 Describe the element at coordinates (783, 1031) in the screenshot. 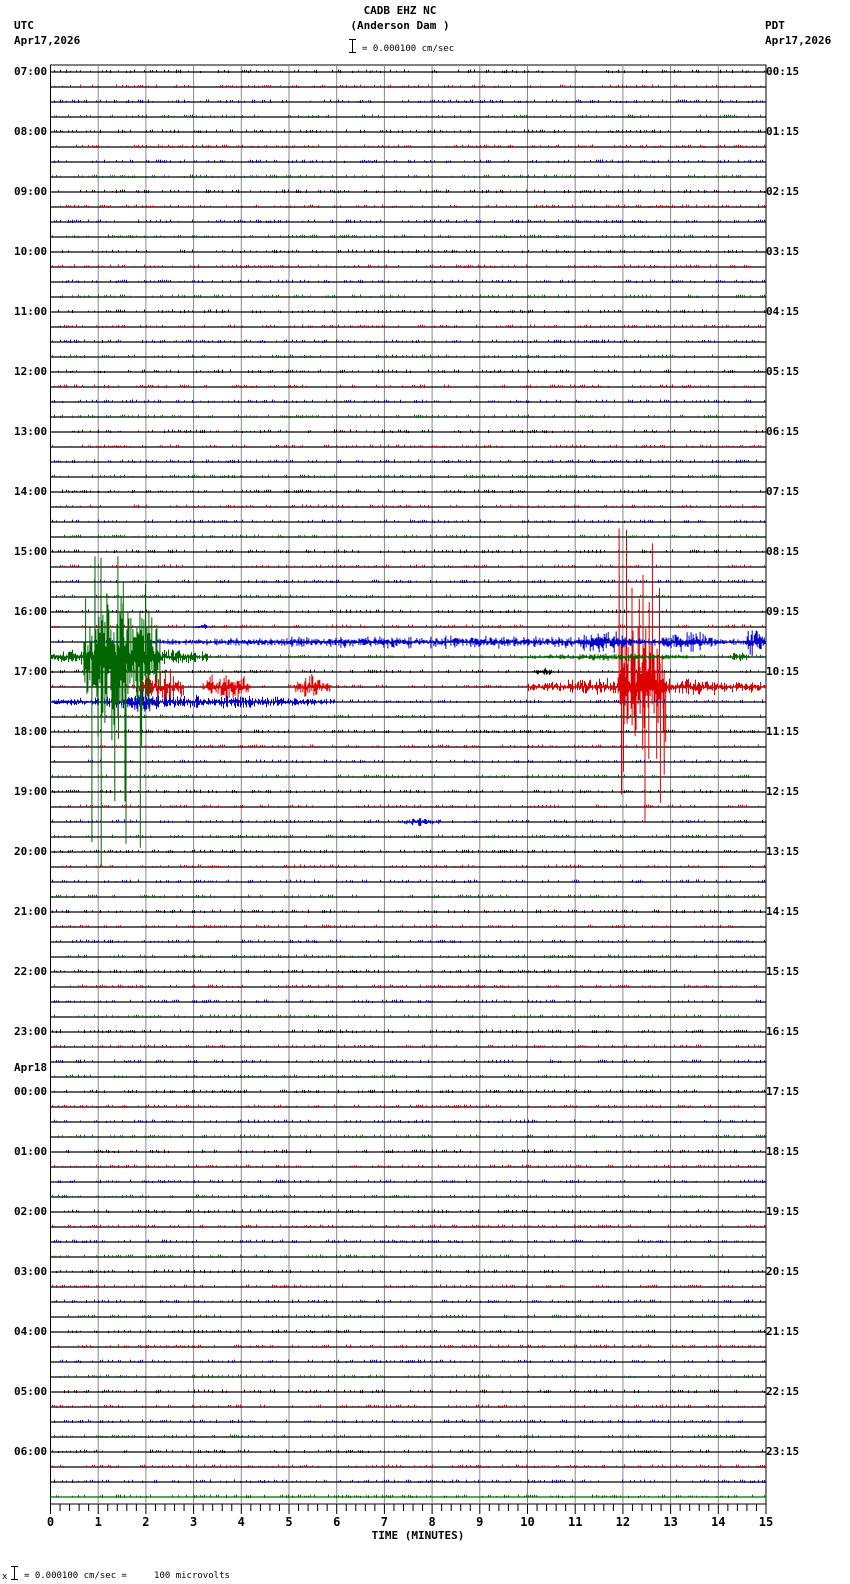

I see `pdt-hour-label: 16:15` at that location.